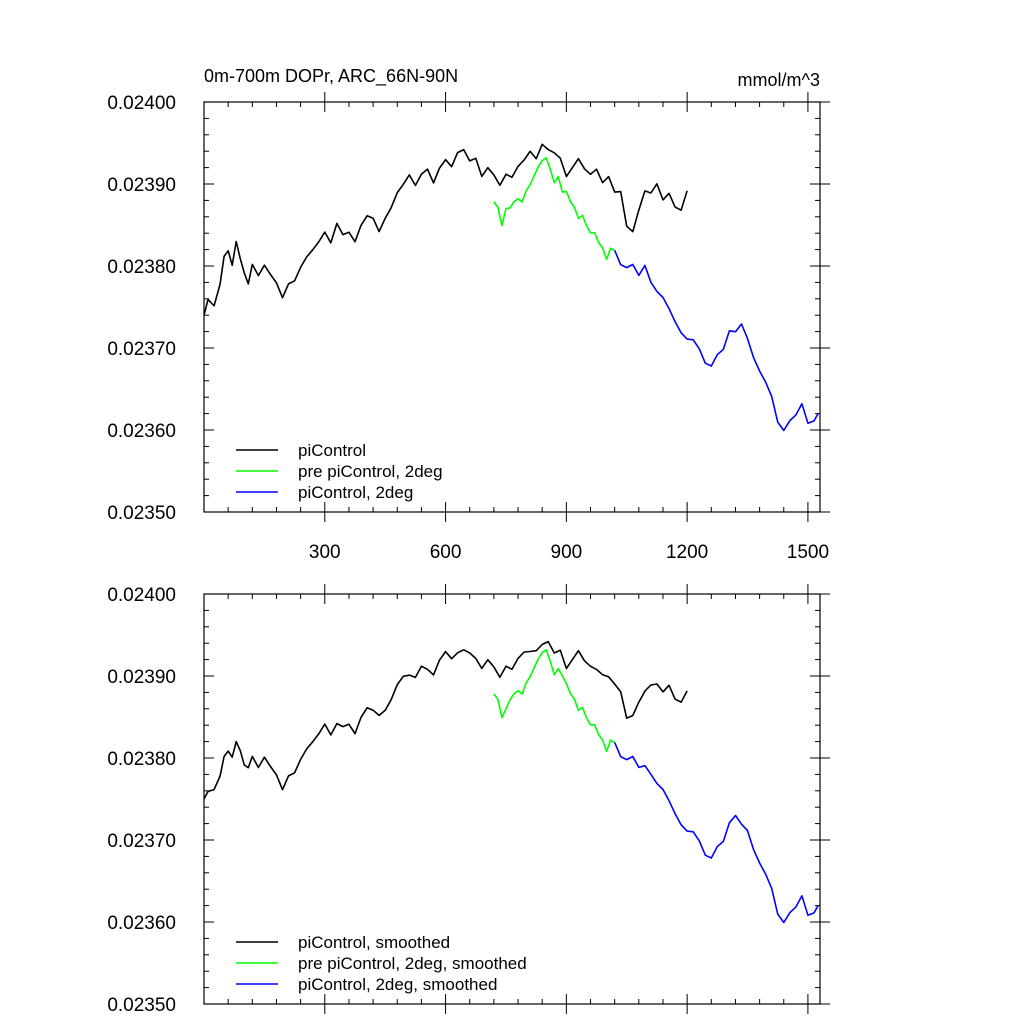  What do you see at coordinates (687, 552) in the screenshot?
I see `x-tick-label: 1200` at bounding box center [687, 552].